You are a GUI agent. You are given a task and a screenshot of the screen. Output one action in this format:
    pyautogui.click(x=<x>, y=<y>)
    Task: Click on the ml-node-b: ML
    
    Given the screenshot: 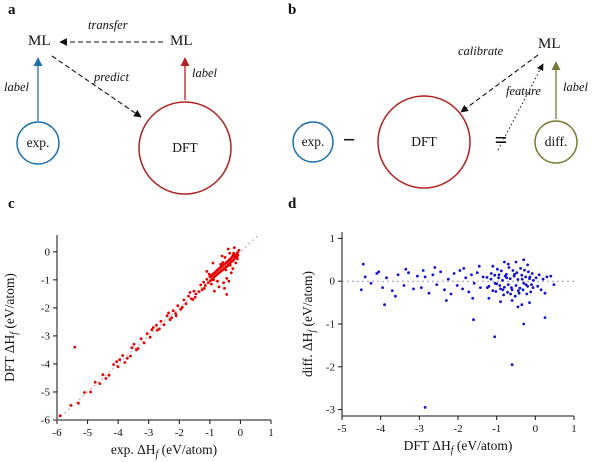 What is the action you would take?
    pyautogui.click(x=549, y=44)
    